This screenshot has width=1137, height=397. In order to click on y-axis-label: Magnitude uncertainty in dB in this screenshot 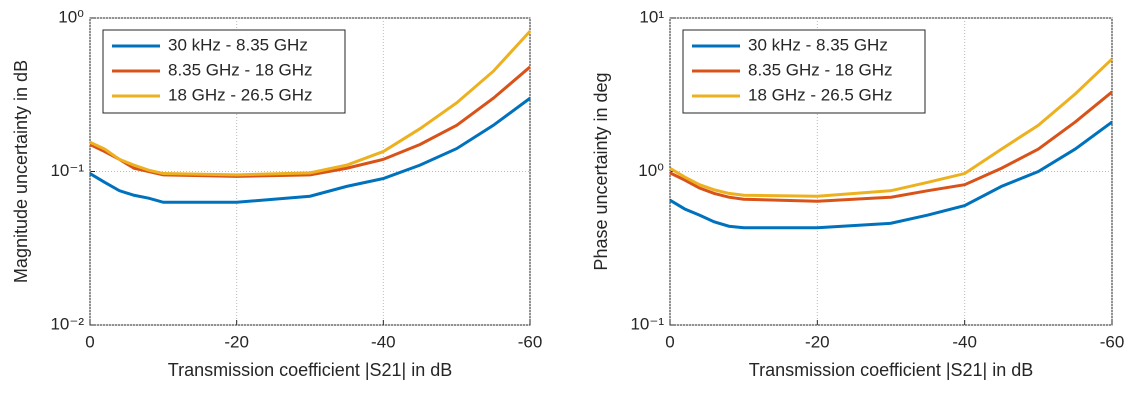, I will do `click(21, 171)`.